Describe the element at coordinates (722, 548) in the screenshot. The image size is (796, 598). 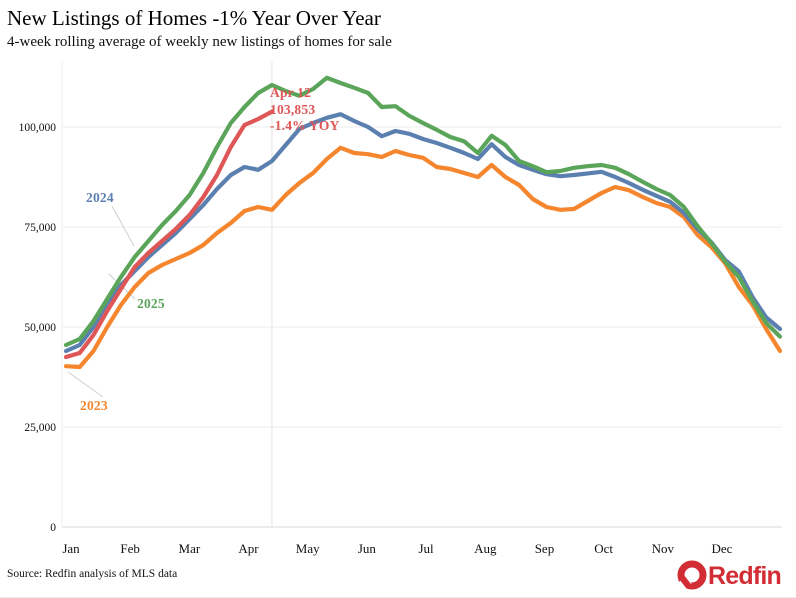
I see `x-tick-label: Dec` at that location.